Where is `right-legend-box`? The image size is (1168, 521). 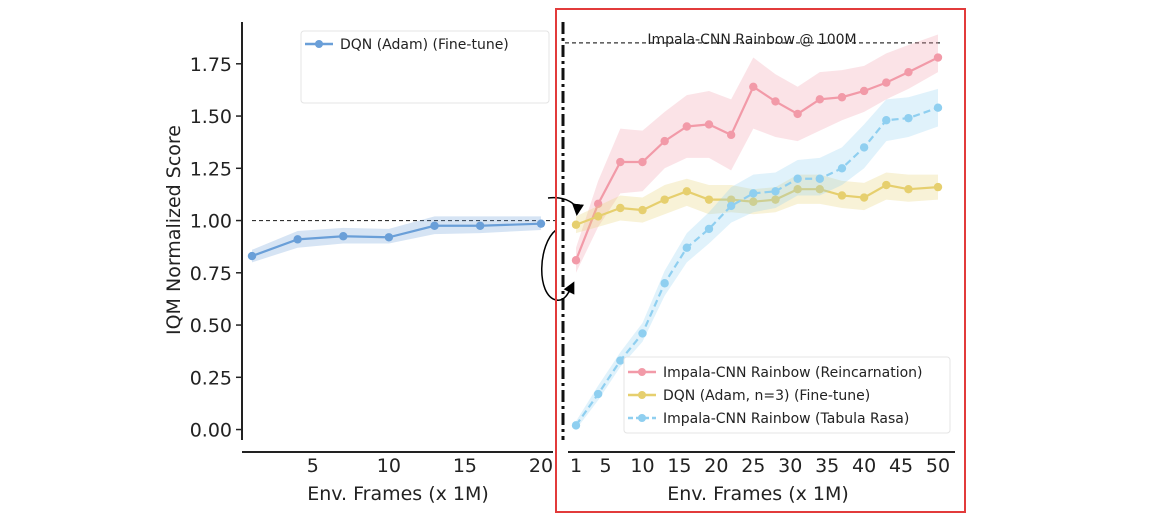
right-legend-box is located at coordinates (787, 395).